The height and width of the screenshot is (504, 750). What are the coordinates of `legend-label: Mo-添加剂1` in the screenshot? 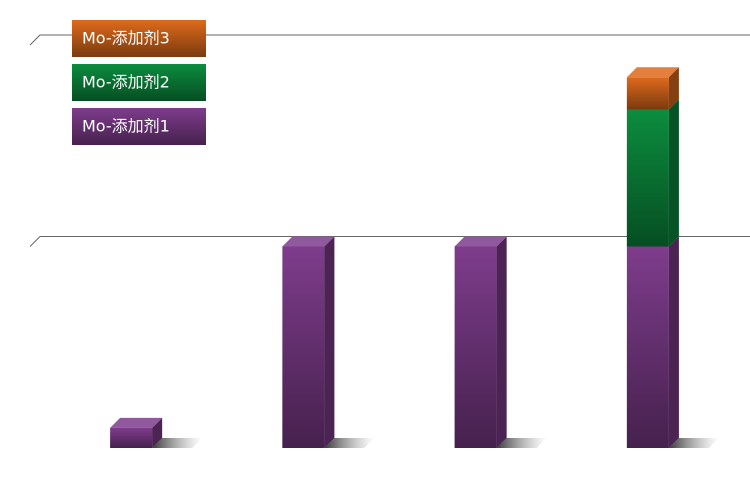 It's located at (126, 126).